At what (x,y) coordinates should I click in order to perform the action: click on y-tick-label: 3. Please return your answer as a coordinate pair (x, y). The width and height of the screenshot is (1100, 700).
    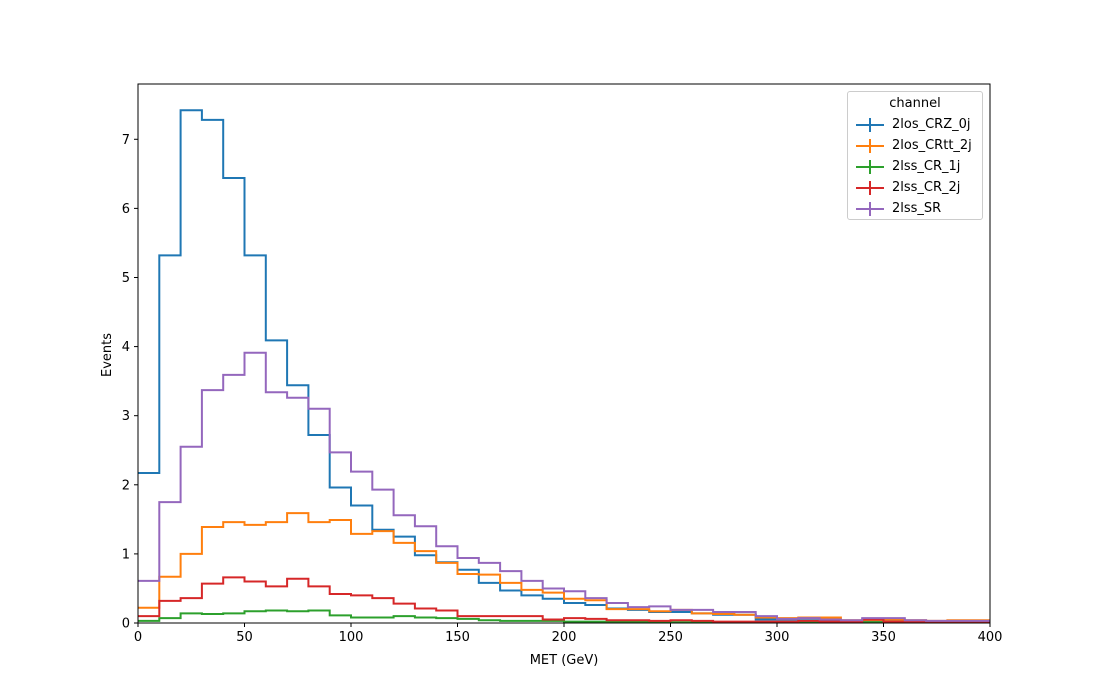
    Looking at the image, I should click on (126, 416).